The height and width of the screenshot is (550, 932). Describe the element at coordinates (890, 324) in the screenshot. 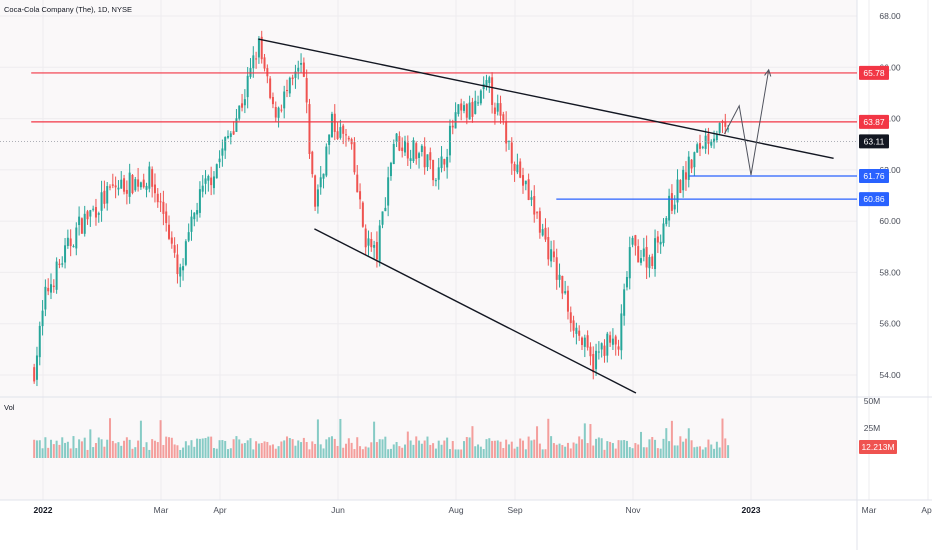

I see `price-tick-label: 56.00` at that location.